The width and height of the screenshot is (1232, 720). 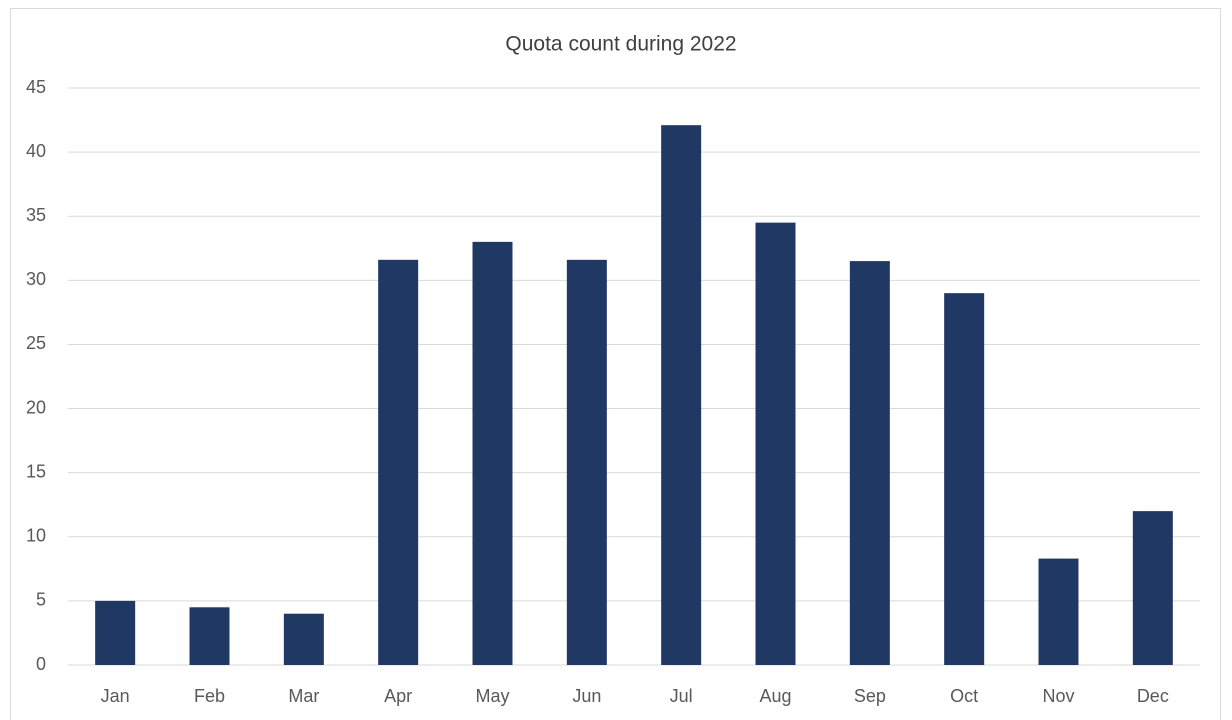 I want to click on y-tick-label: 5, so click(x=41, y=600).